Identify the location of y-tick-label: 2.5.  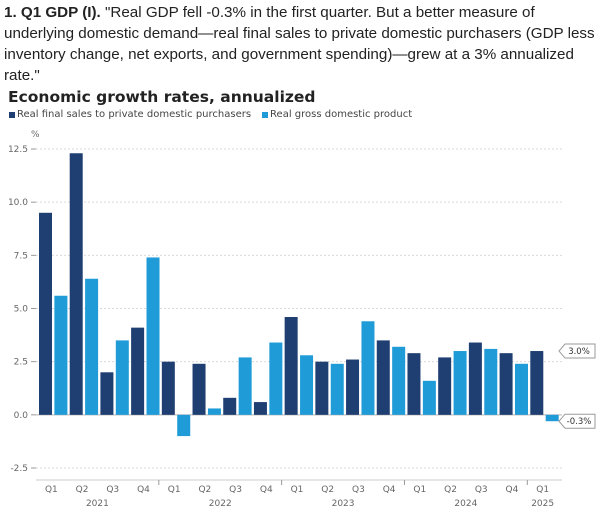
(21, 363).